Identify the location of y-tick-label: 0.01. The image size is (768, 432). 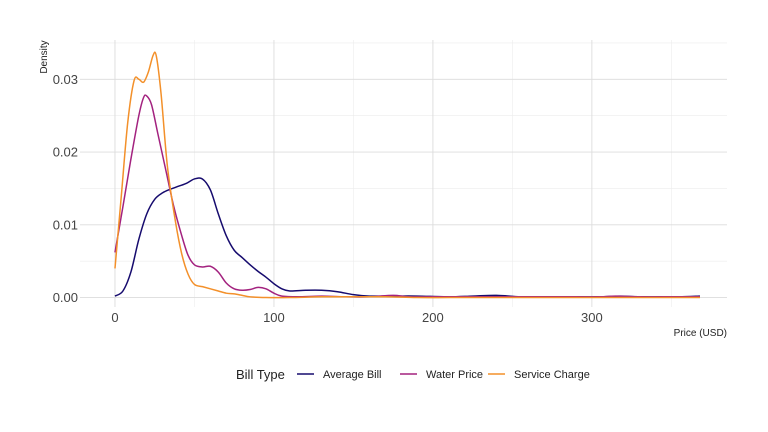
(65, 224).